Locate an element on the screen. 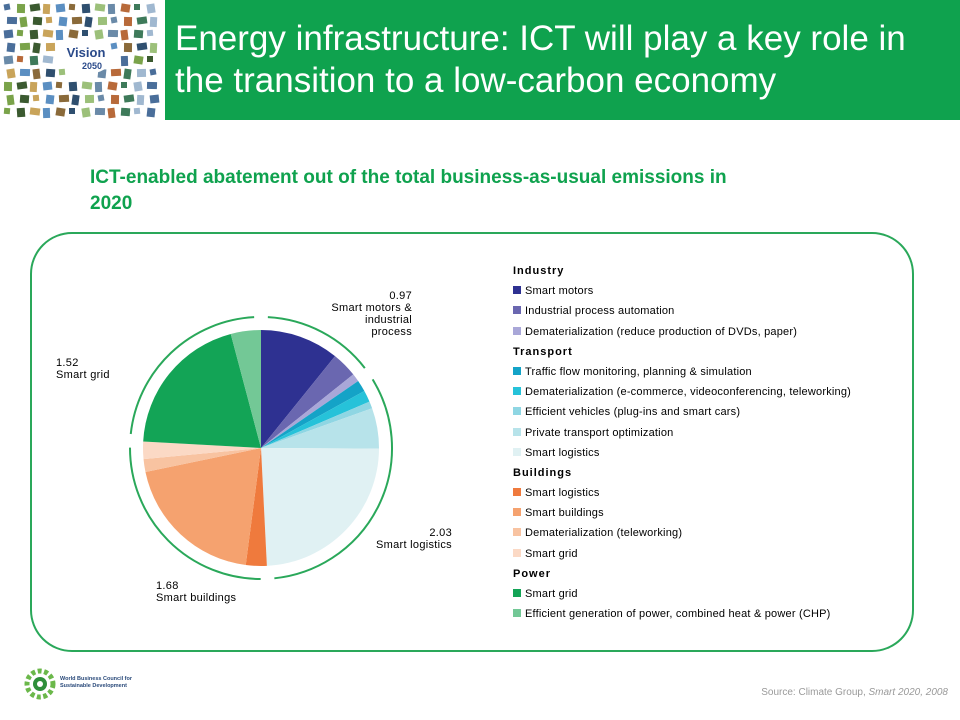 The height and width of the screenshot is (720, 960). callout-industry: 0.97 Smart motors & industrial process is located at coordinates (371, 314).